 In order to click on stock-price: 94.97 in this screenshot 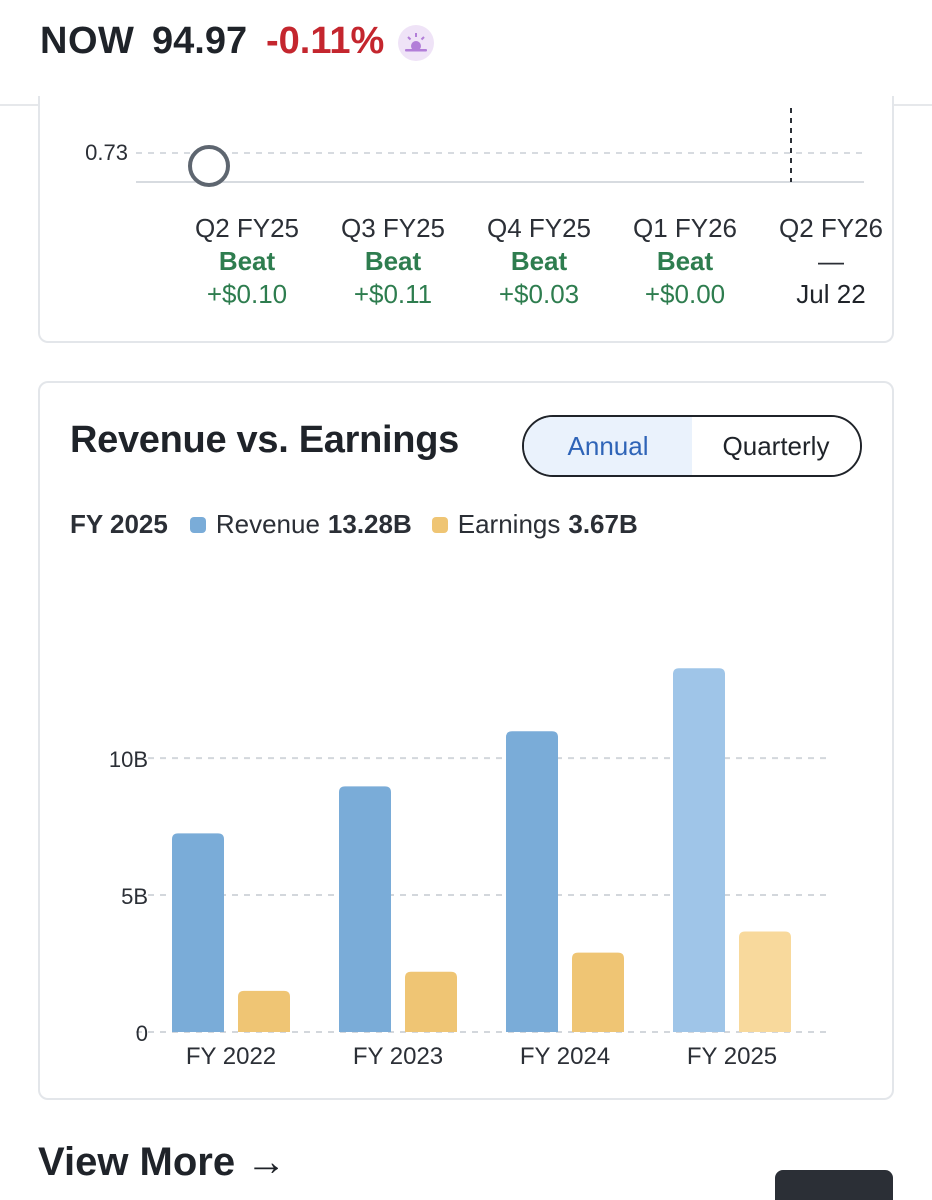, I will do `click(200, 41)`.